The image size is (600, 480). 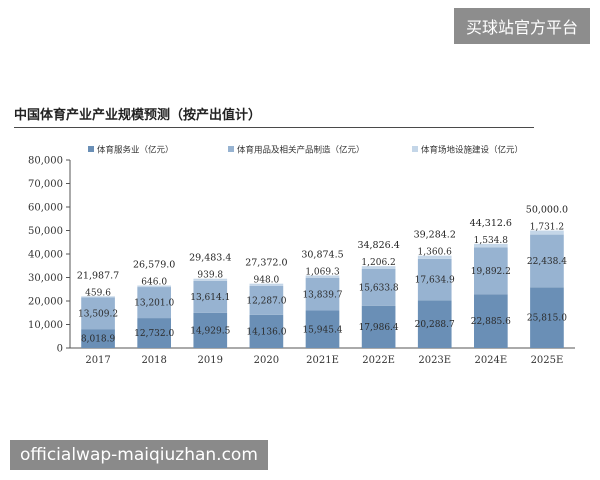 I want to click on total-label: 34,826.4, so click(x=378, y=245).